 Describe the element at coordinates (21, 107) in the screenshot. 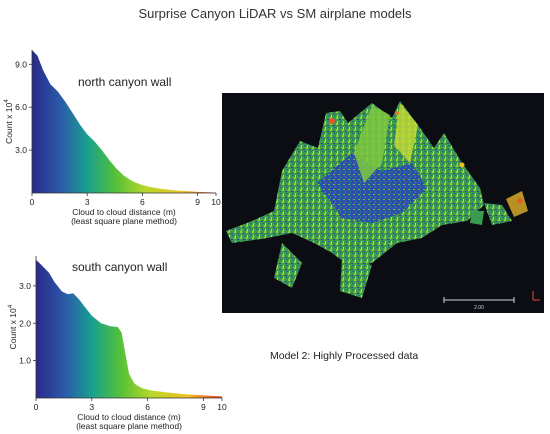

I see `y-tick-label: 6.0` at that location.